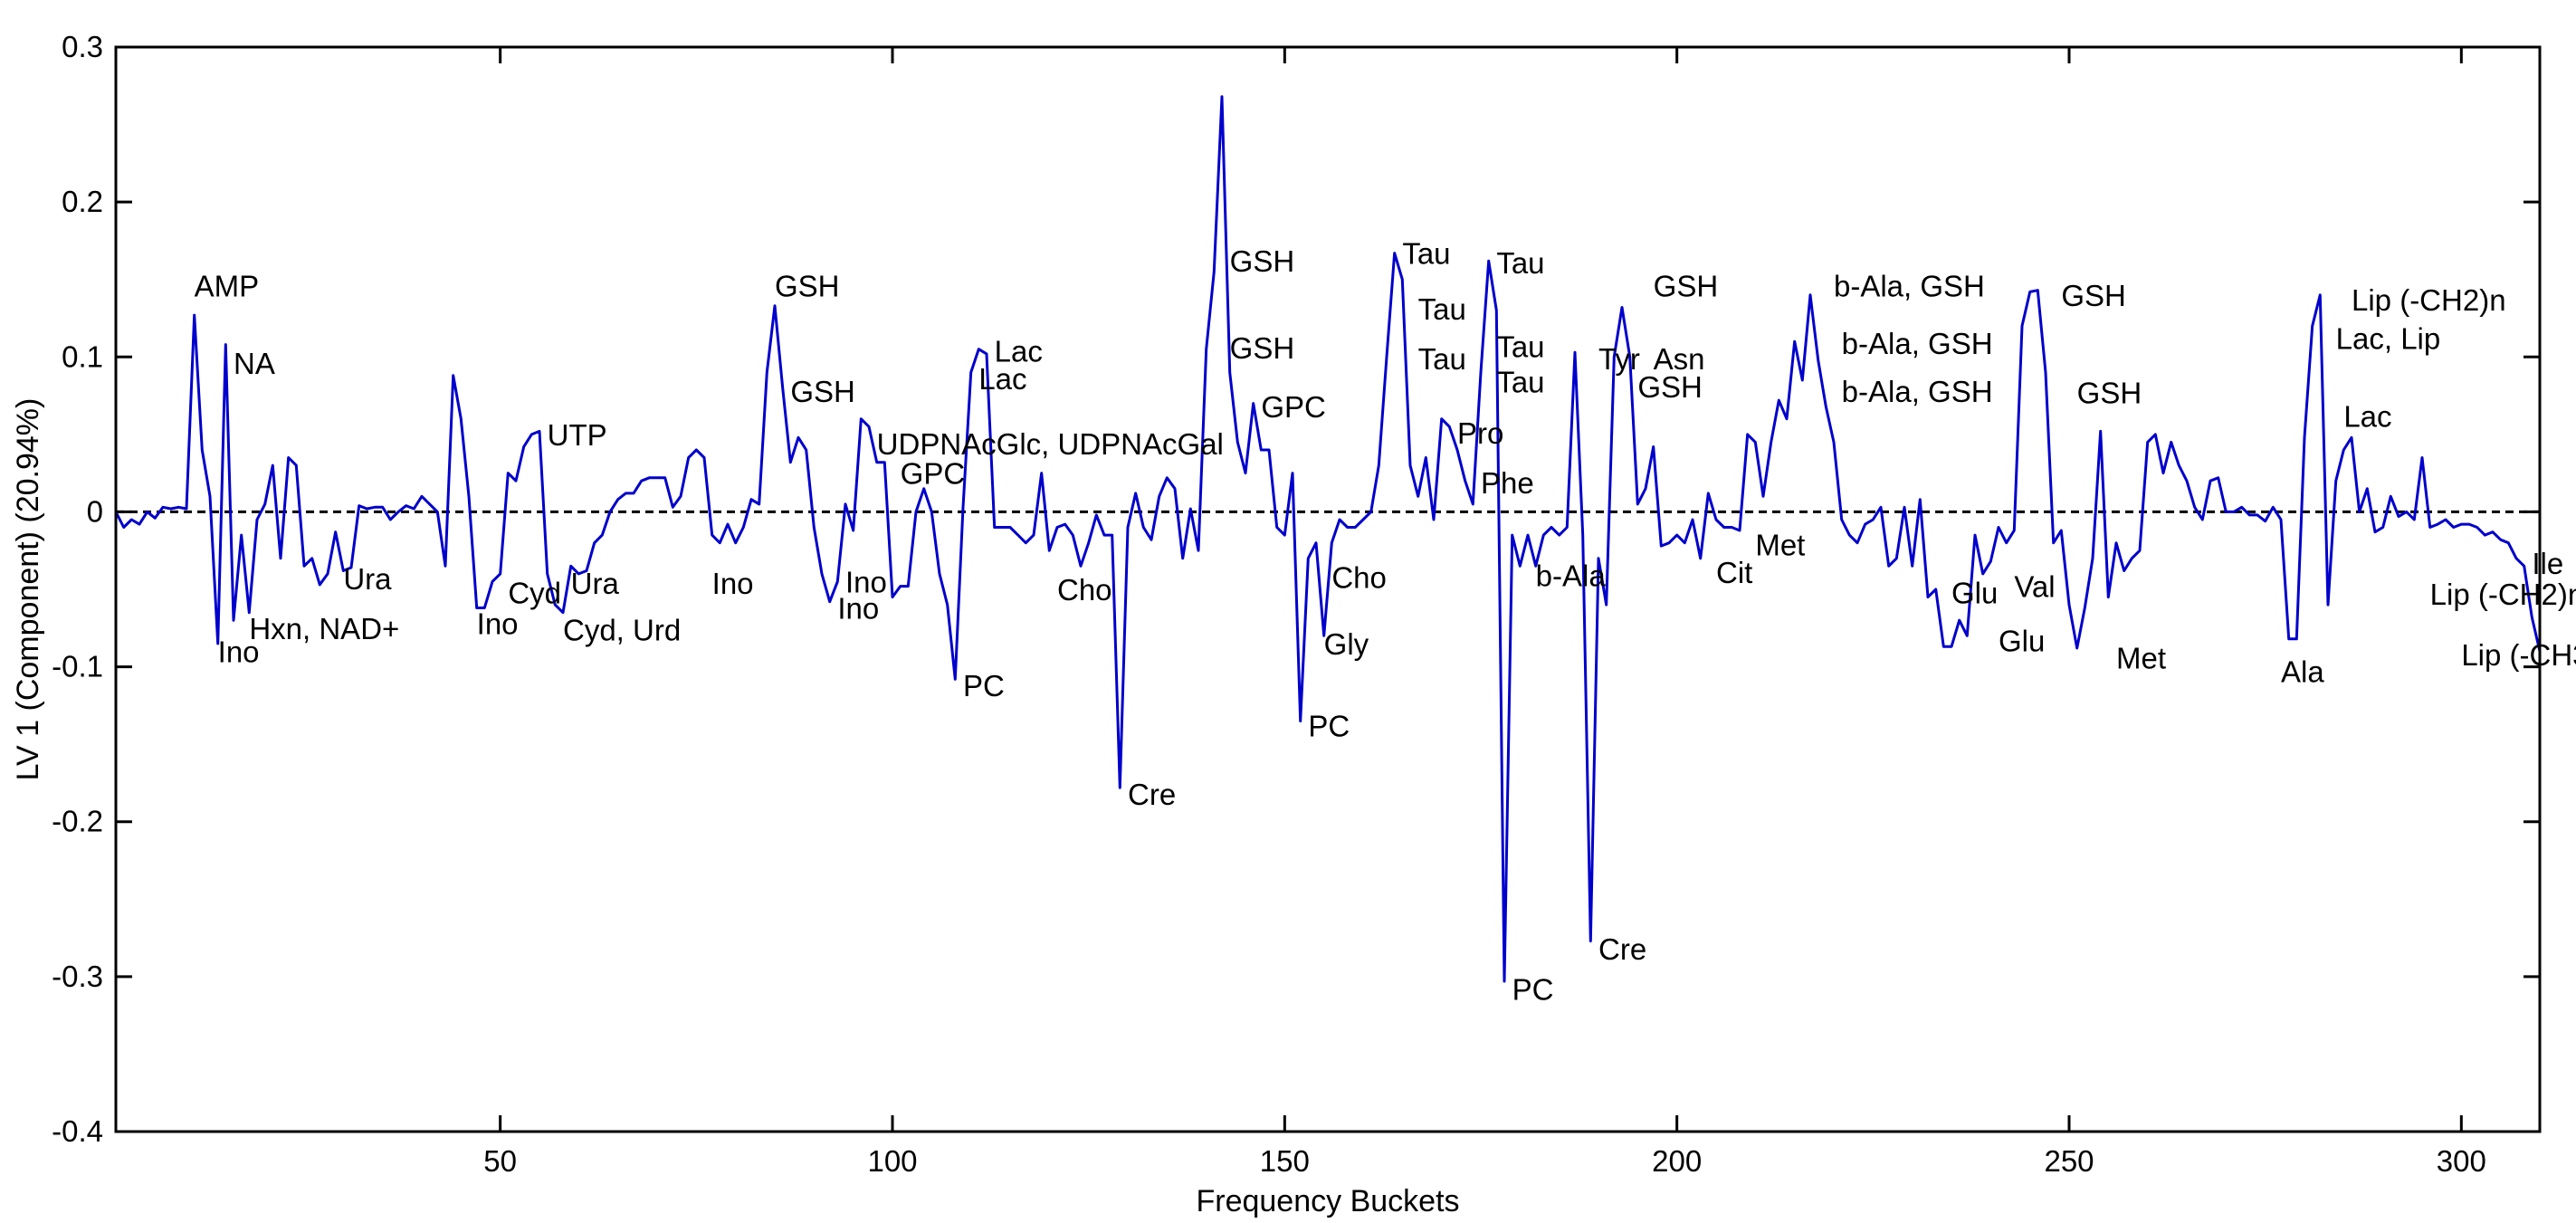 The image size is (2576, 1223). What do you see at coordinates (622, 629) in the screenshot?
I see `annotation-label: Cyd, Urd` at bounding box center [622, 629].